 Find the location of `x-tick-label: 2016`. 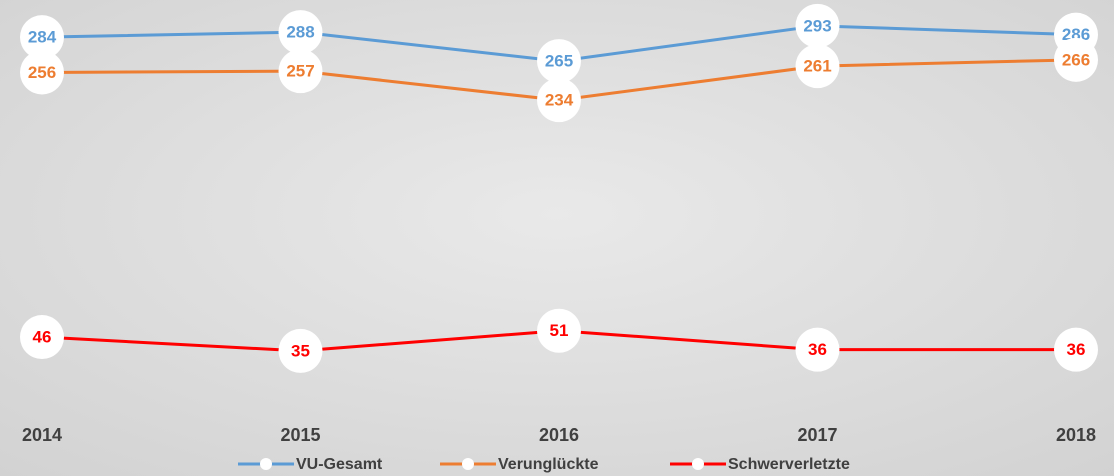

x-tick-label: 2016 is located at coordinates (559, 435).